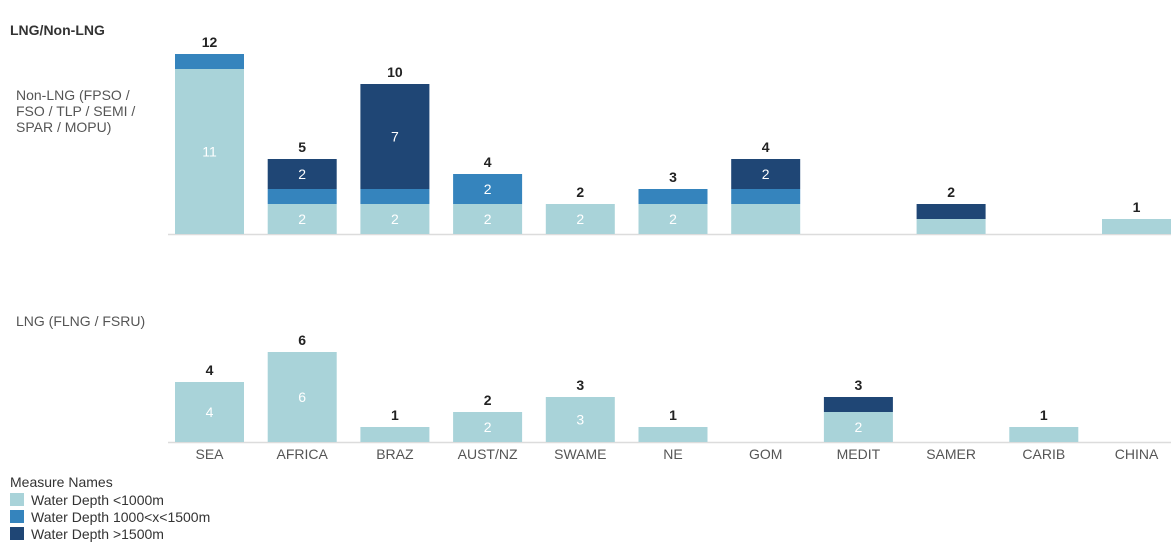  I want to click on panel-non-lng-label-line: Non-LNG (FPSO /, so click(73, 95).